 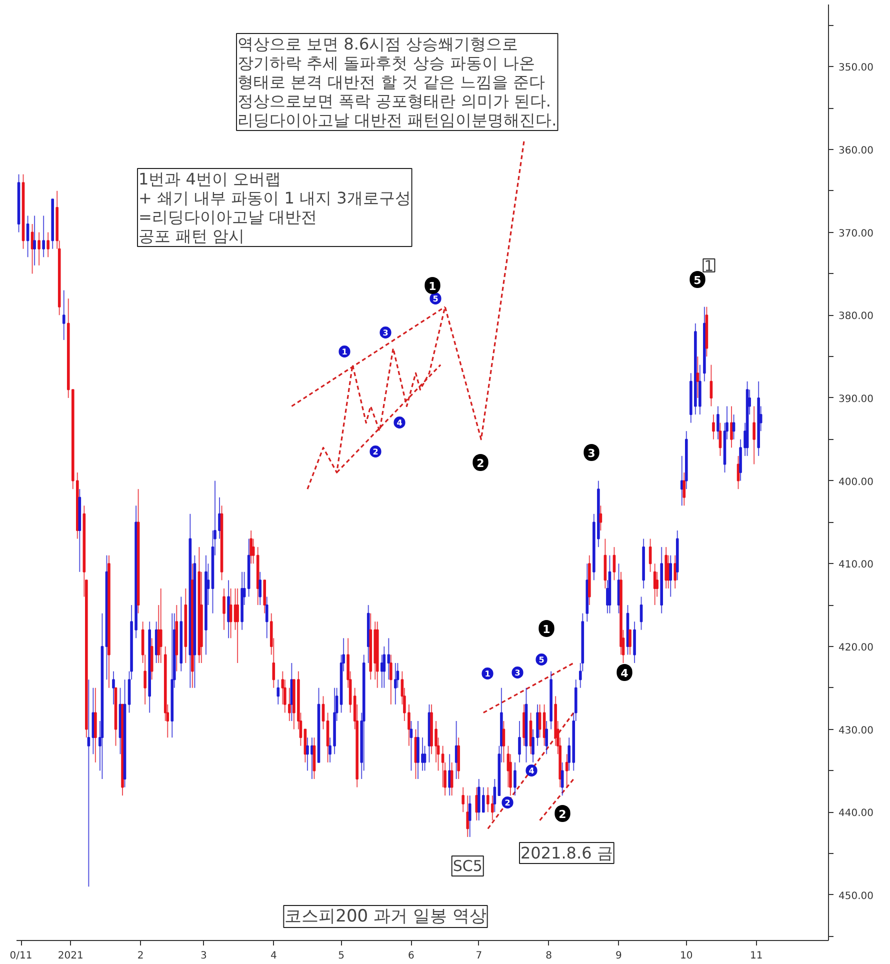 What do you see at coordinates (856, 814) in the screenshot?
I see `y-tick-label: 440.00` at bounding box center [856, 814].